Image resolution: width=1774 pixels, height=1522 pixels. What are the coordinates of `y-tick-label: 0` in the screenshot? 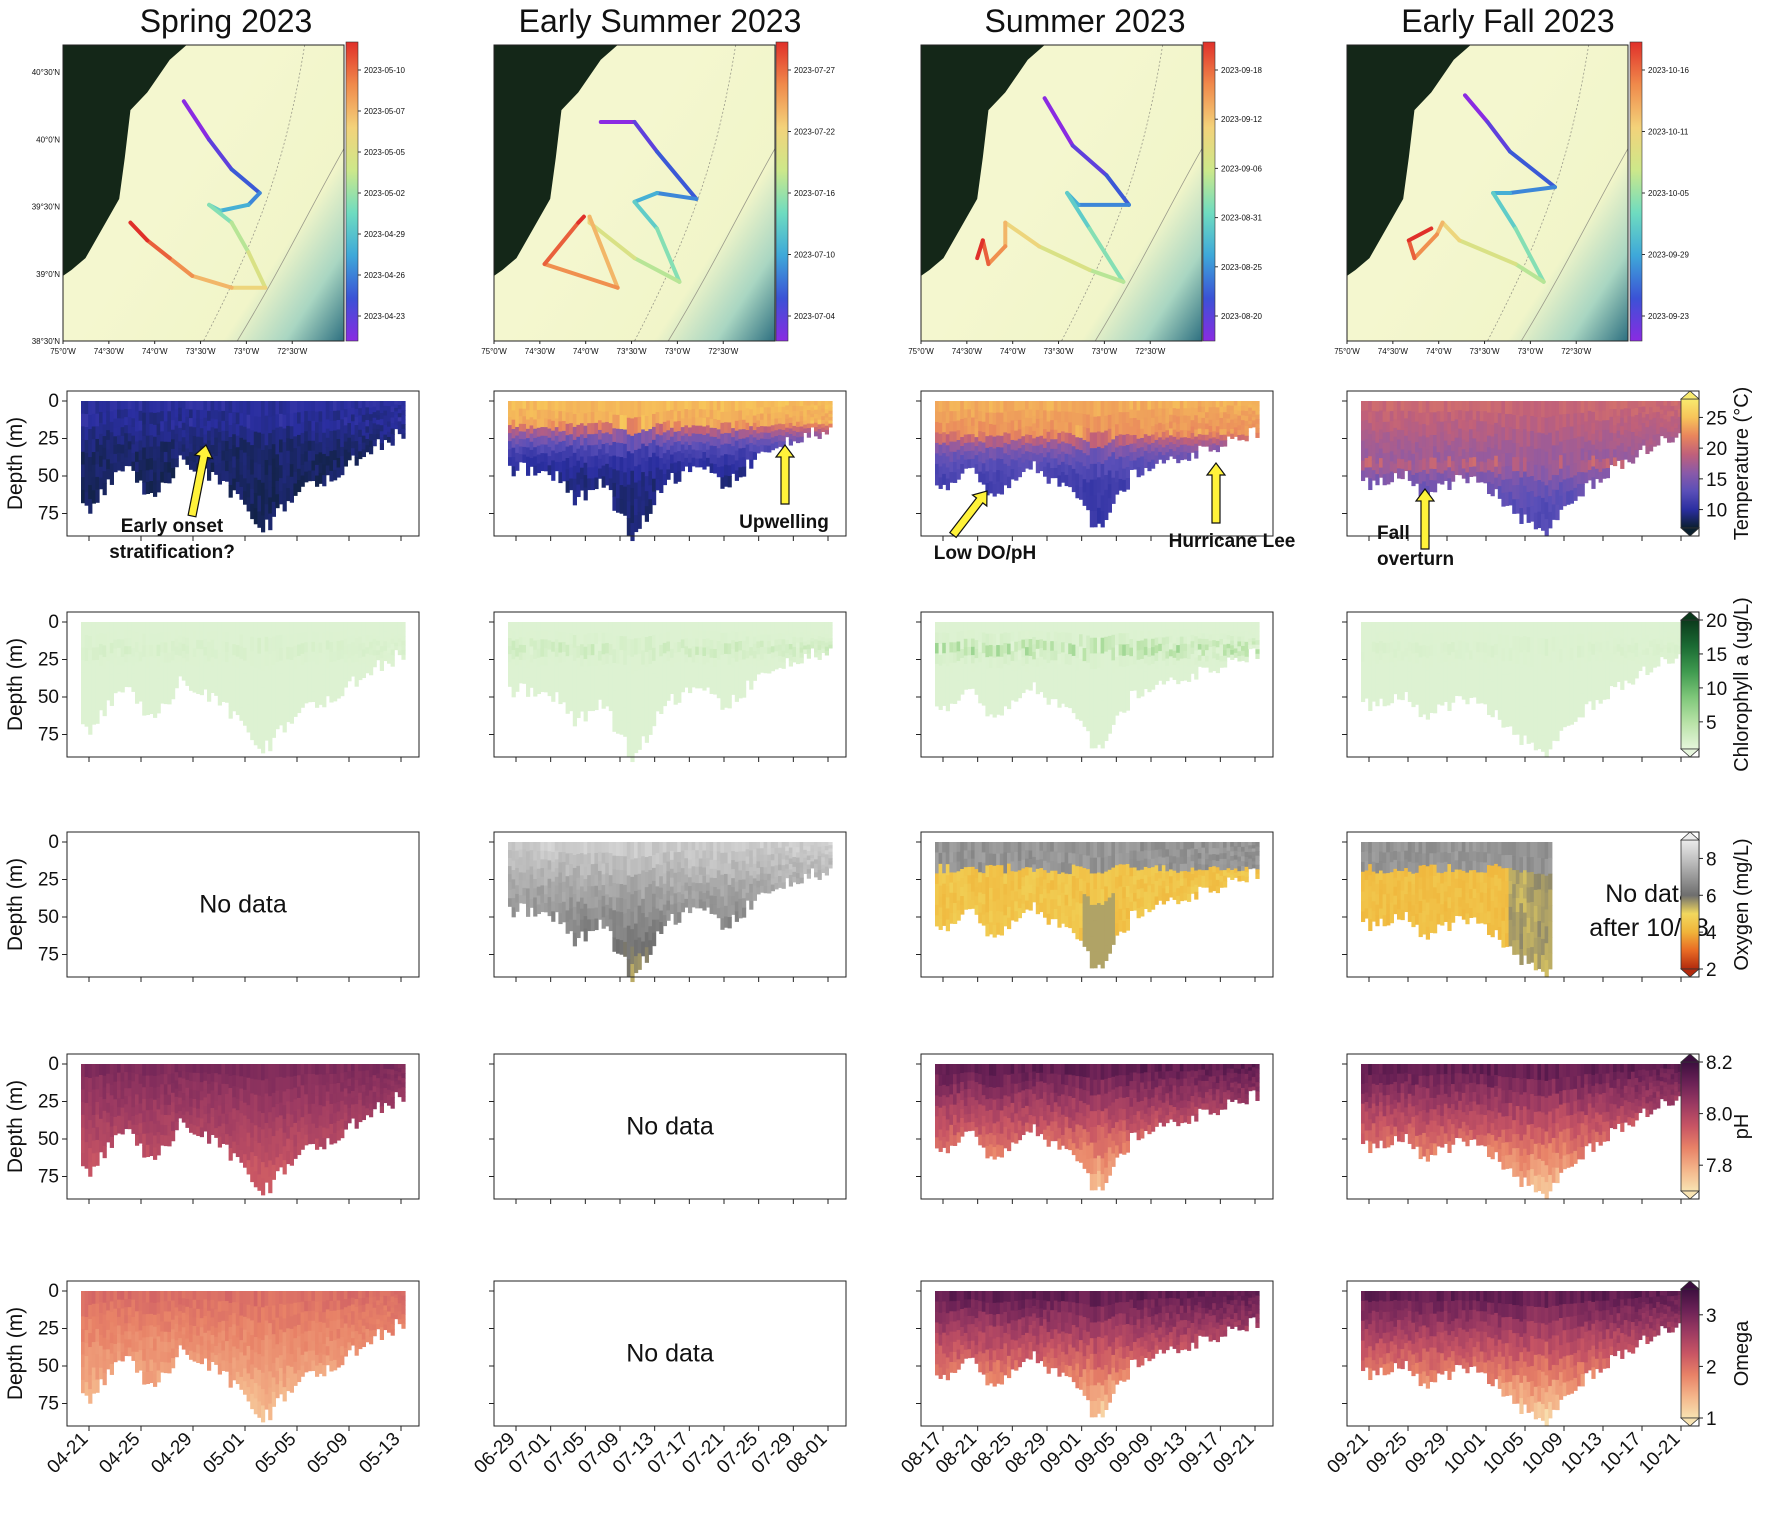 It's located at (53, 401).